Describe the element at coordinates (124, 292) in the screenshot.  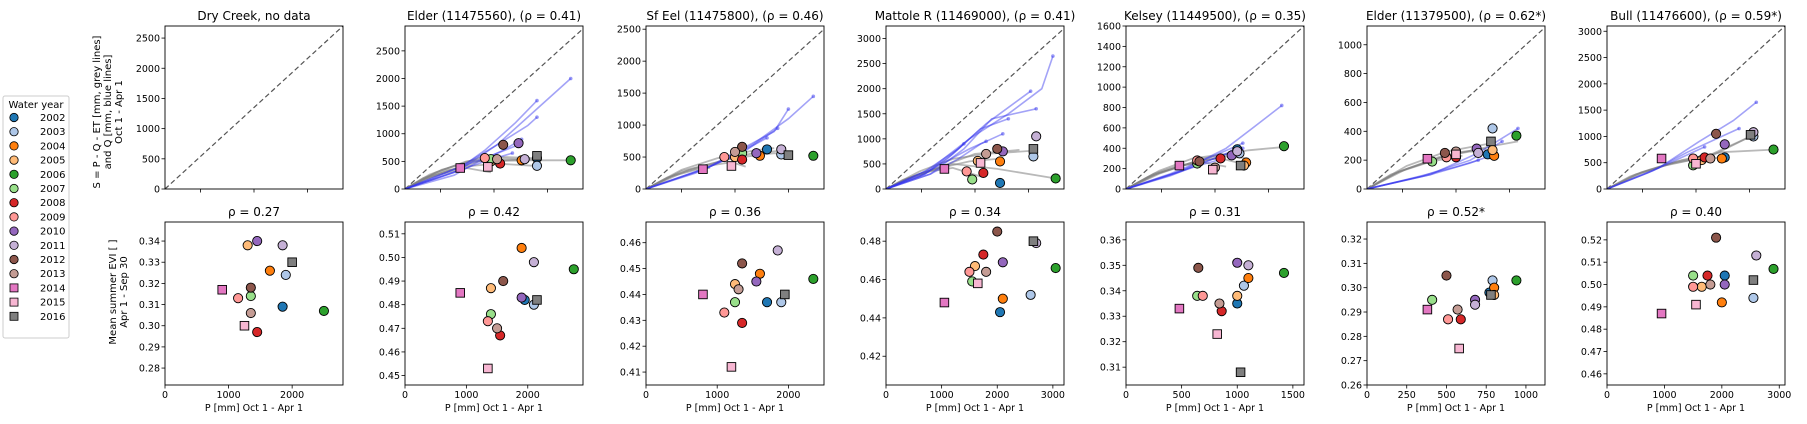
I see `bottom-ylabel-line-2: Apr 1 - Sep 30` at that location.